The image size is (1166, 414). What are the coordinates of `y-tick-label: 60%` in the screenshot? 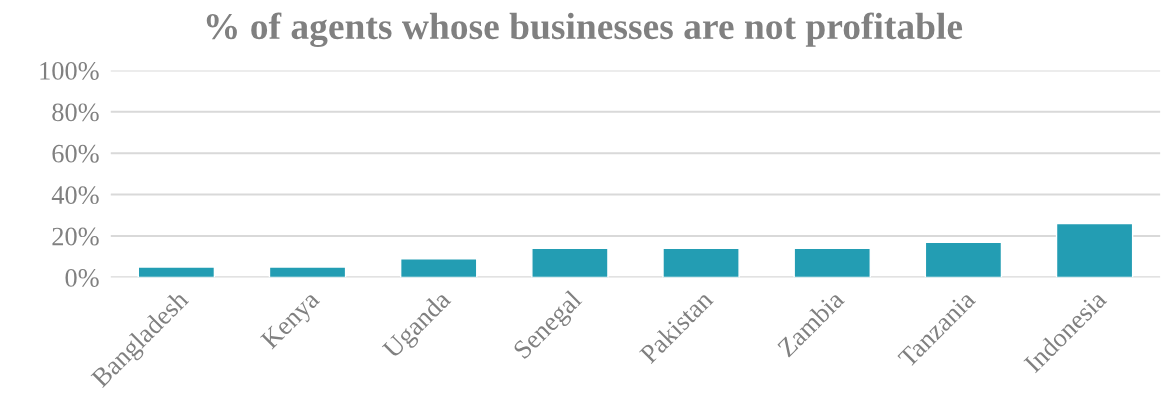 It's located at (75, 153).